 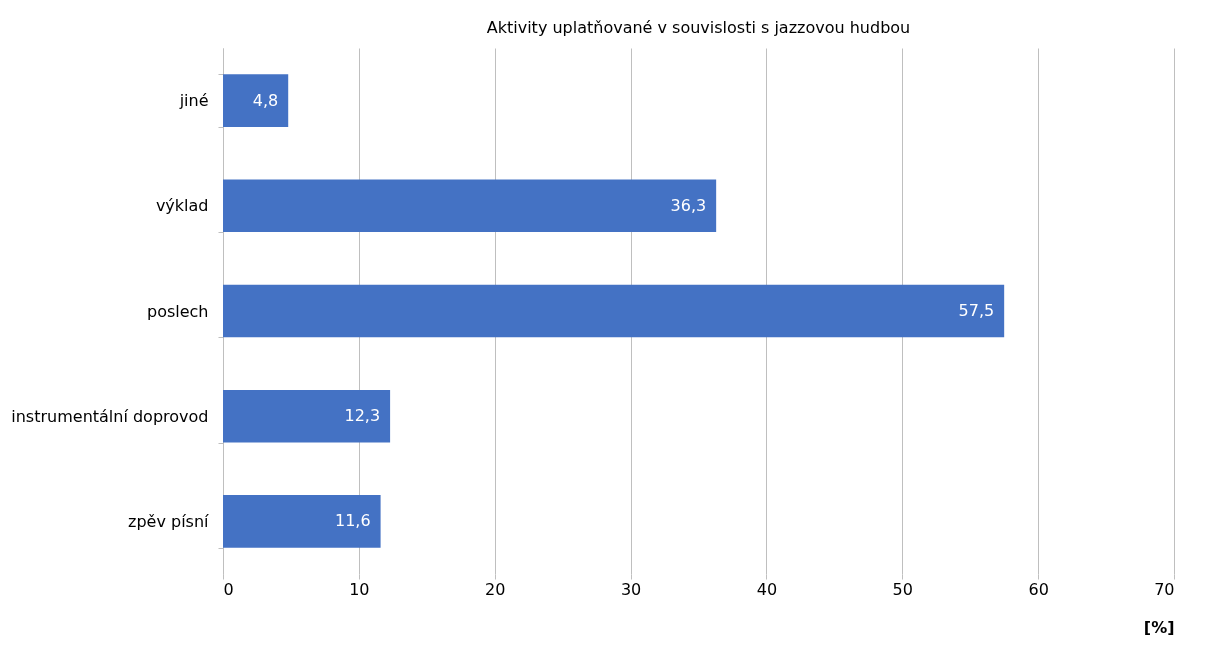 What do you see at coordinates (631, 589) in the screenshot?
I see `x-tick-label: 30` at bounding box center [631, 589].